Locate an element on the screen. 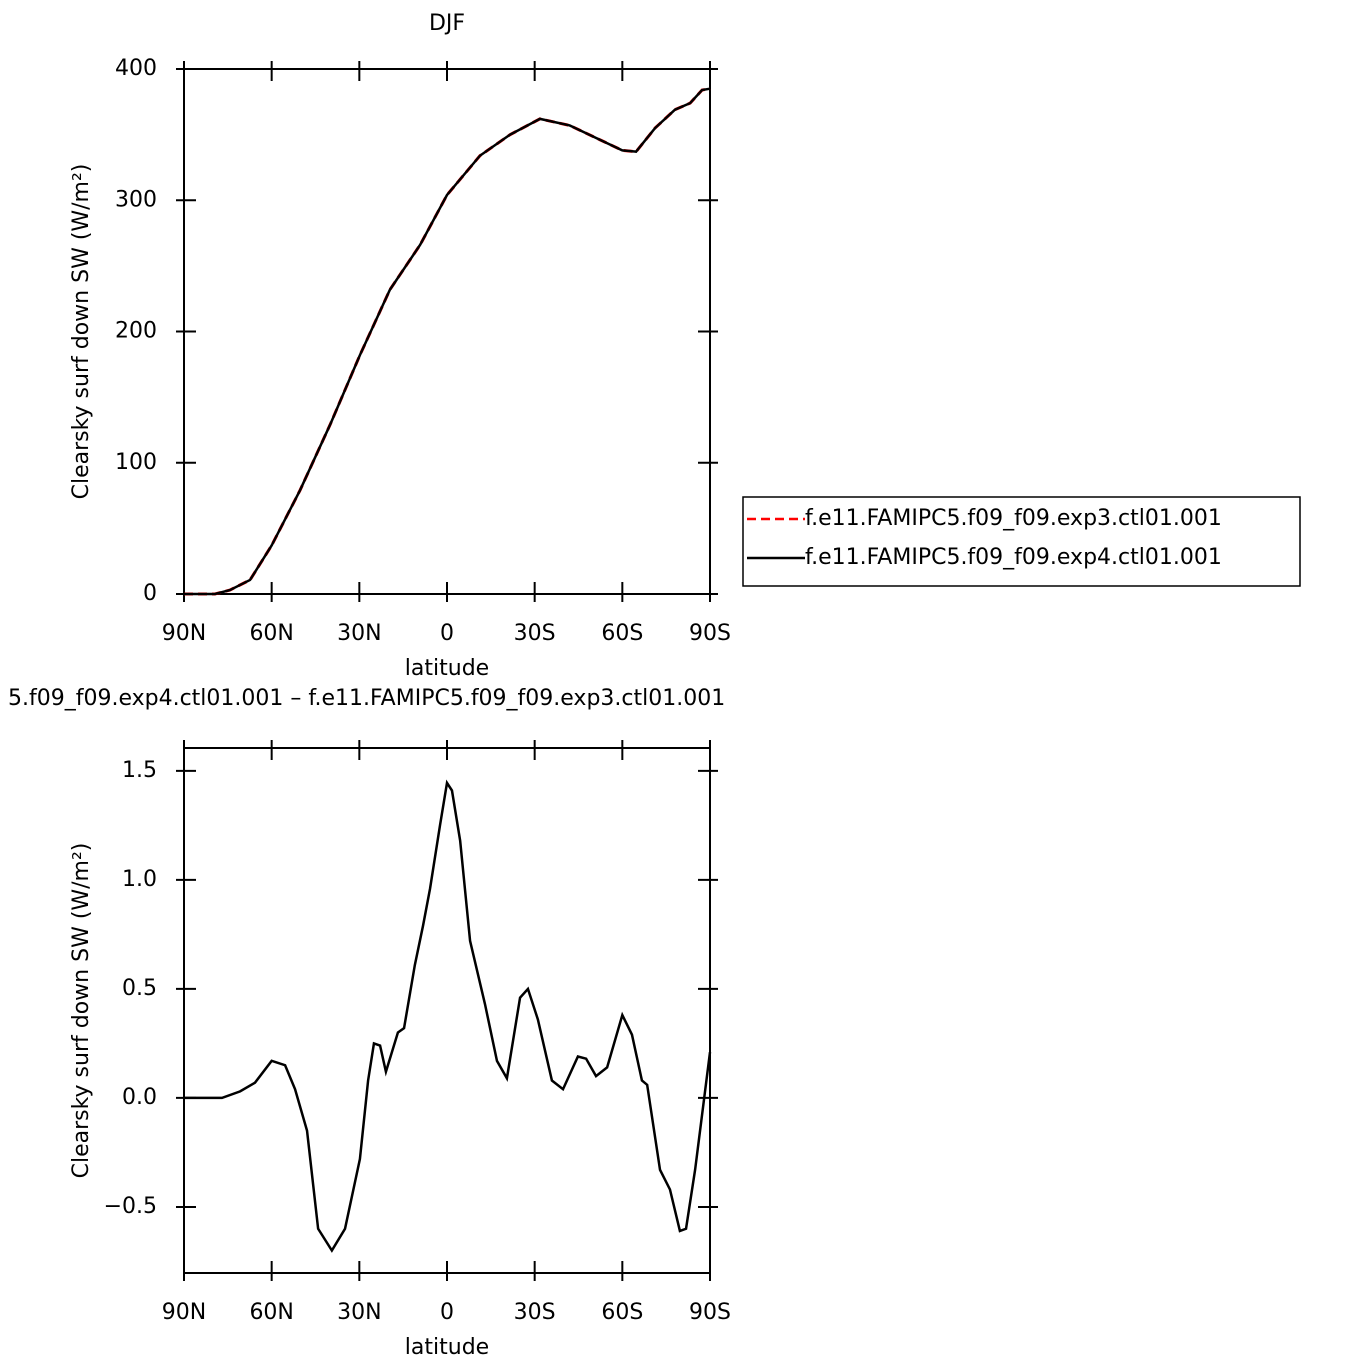 Image resolution: width=1369 pixels, height=1369 pixels. legend-label: f.e11.FAMIPC5.f09_f09.exp3.ctl01.001 is located at coordinates (1013, 518).